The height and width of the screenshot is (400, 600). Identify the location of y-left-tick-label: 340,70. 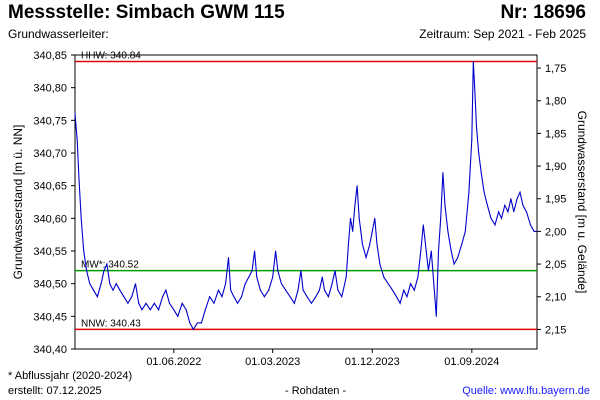
(50, 154).